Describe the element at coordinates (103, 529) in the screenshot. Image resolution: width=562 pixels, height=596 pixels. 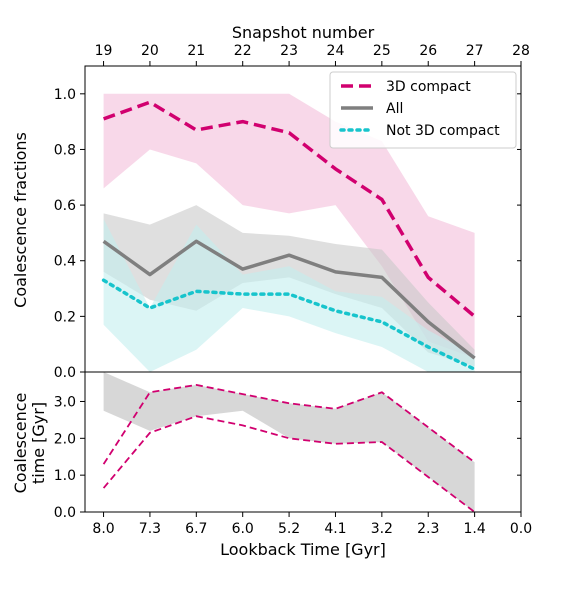
I see `x-tick-label: 8.0` at that location.